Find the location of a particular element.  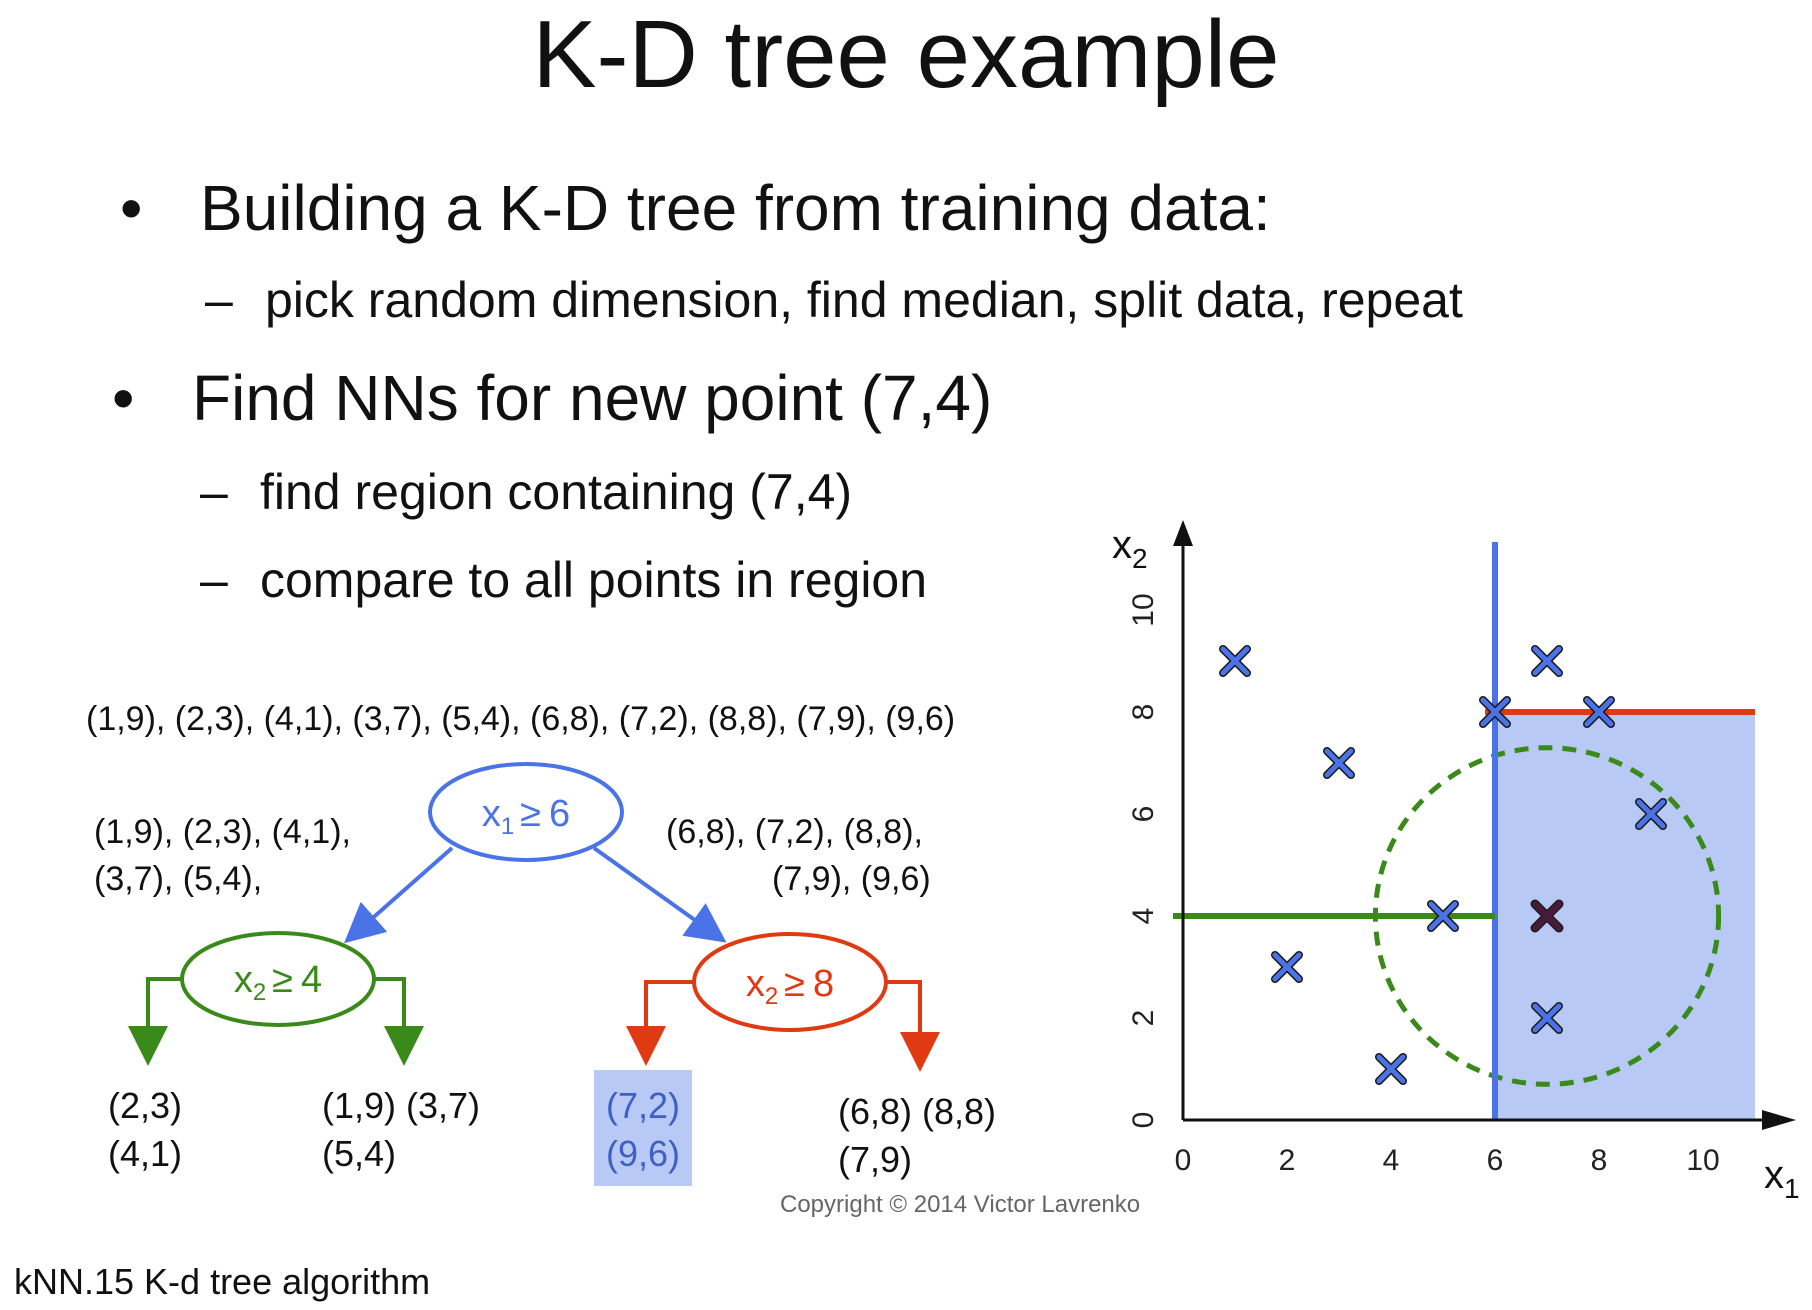

y-tick-label: 2 is located at coordinates (1143, 1018).